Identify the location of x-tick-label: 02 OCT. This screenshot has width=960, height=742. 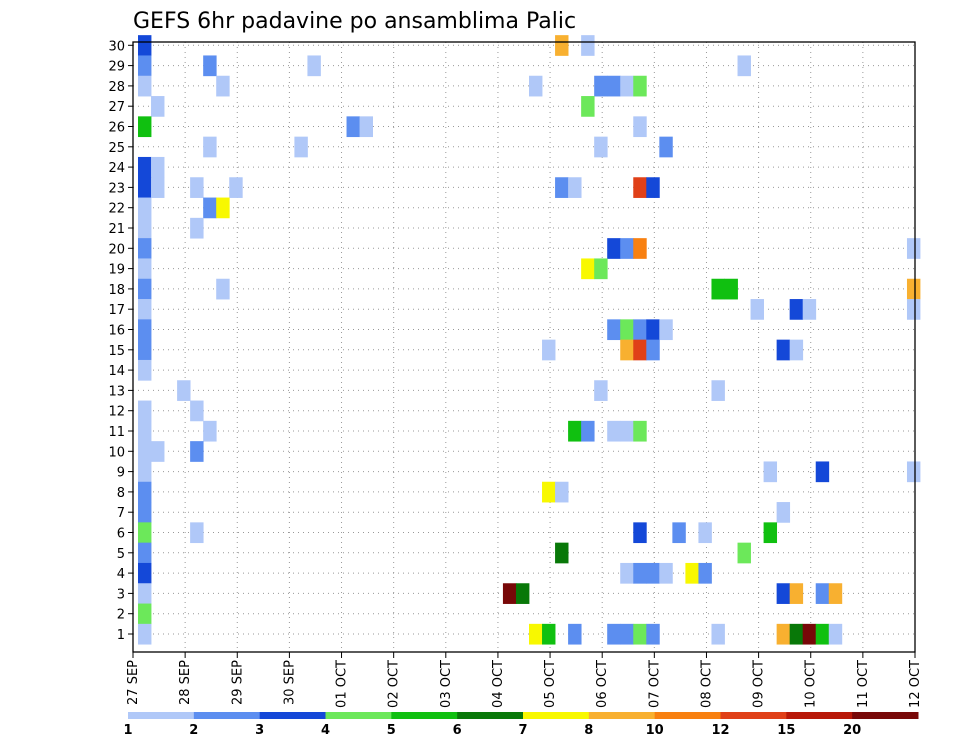
(394, 684).